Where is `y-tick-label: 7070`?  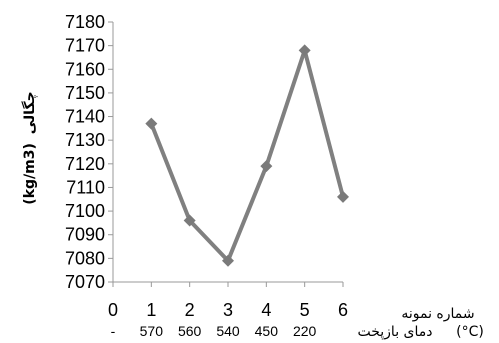
y-tick-label: 7070 is located at coordinates (85, 282).